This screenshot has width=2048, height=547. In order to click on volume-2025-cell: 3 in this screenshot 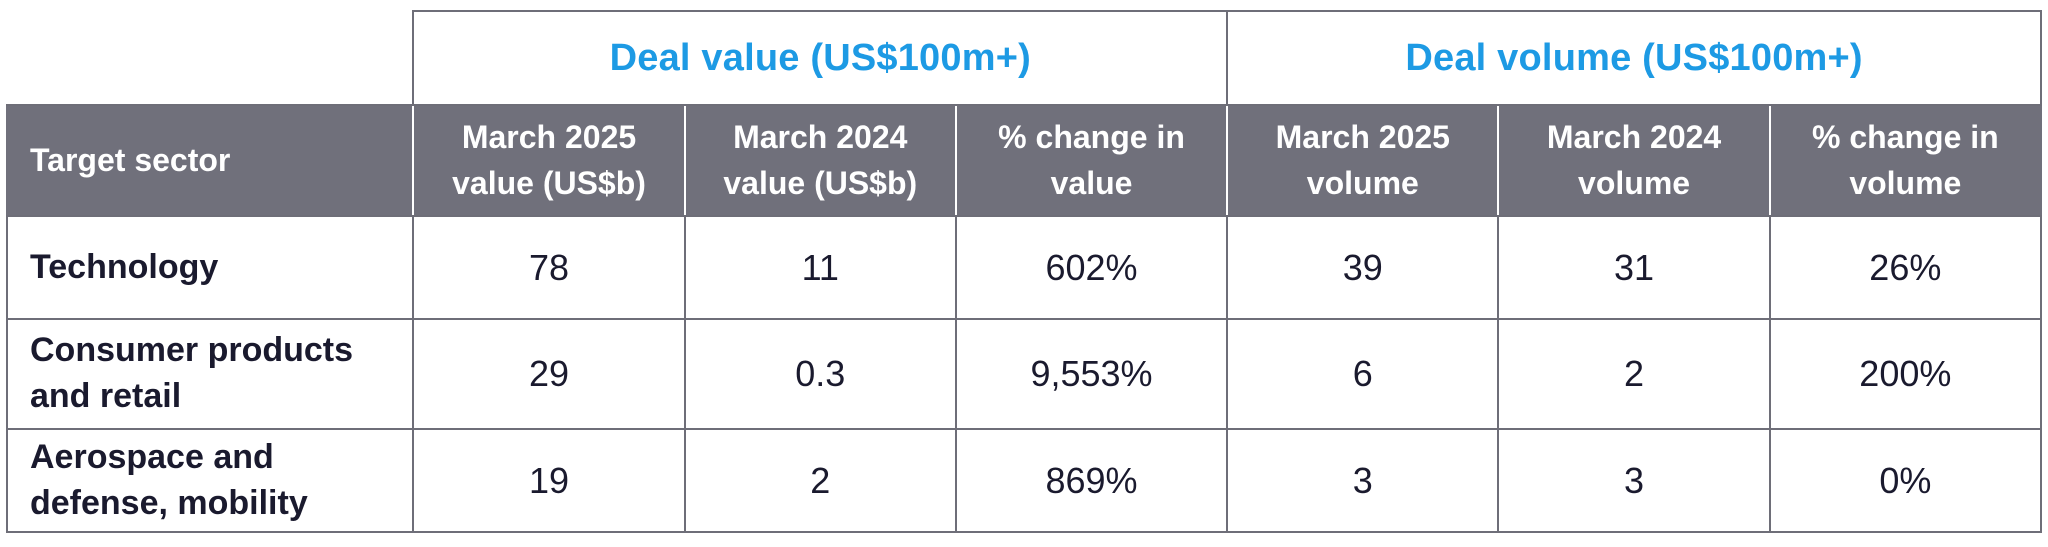, I will do `click(1363, 480)`.